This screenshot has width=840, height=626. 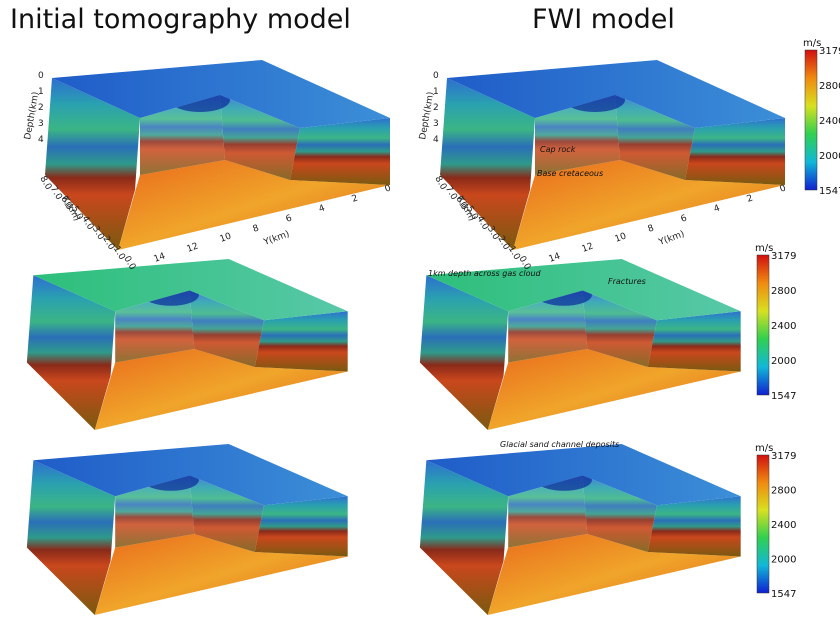 I want to click on title: Initial tomography model, so click(x=180, y=19).